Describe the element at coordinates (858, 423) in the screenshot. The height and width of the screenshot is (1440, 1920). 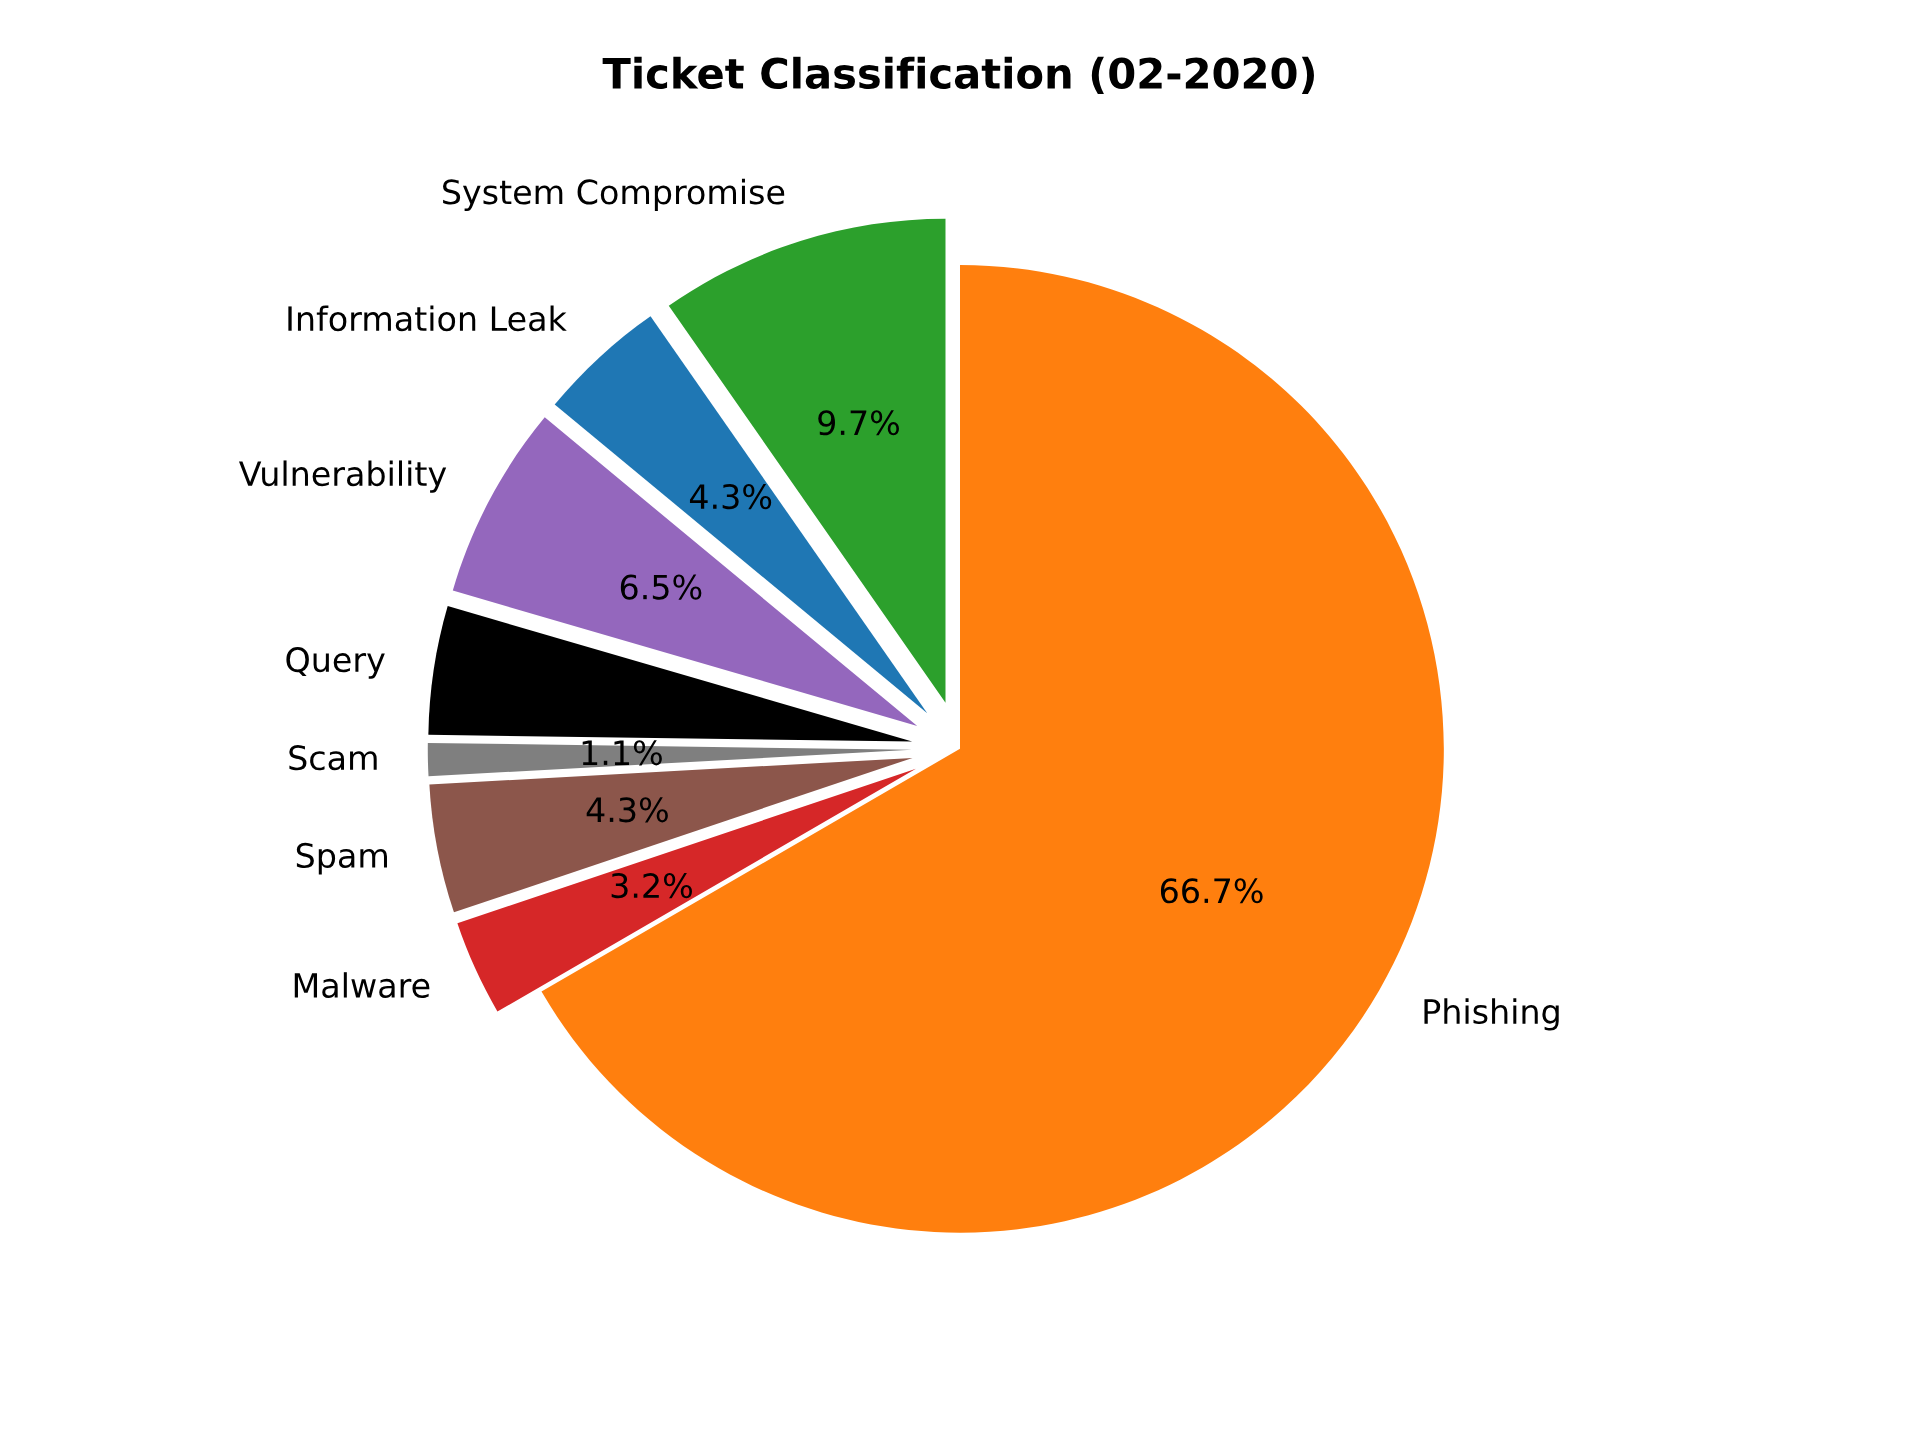
I see `data-label: 9.7%` at that location.